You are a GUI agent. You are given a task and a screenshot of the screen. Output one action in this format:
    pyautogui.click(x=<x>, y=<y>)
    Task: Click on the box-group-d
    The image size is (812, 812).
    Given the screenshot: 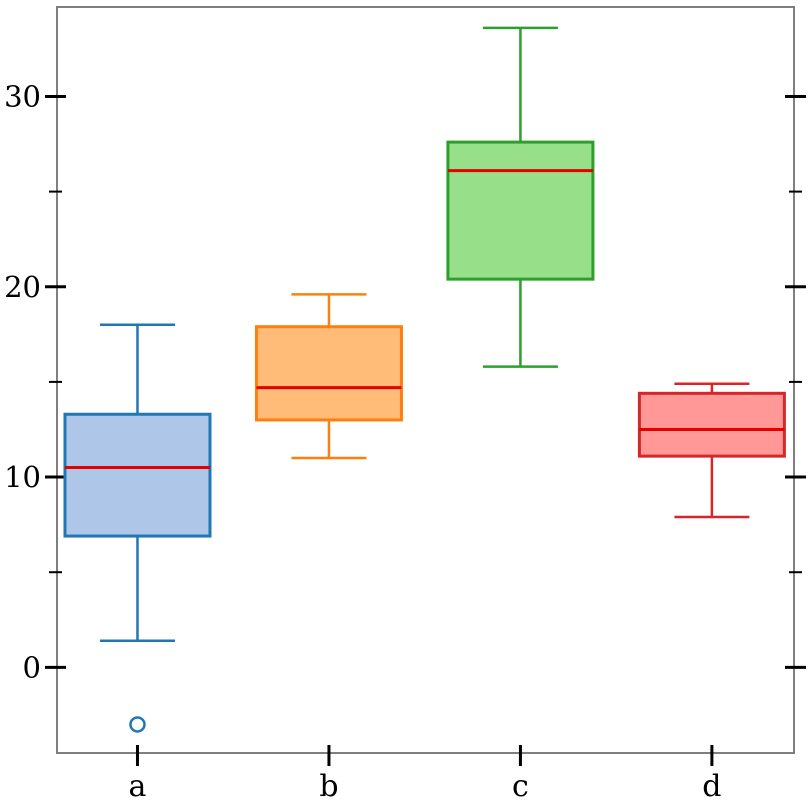 What is the action you would take?
    pyautogui.click(x=711, y=450)
    